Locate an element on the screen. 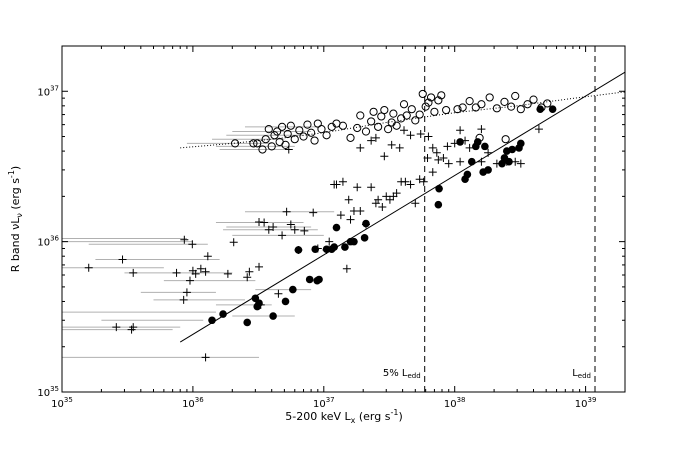 Image resolution: width=698 pixels, height=462 pixels. eddington-label-sub: edd is located at coordinates (413, 376).